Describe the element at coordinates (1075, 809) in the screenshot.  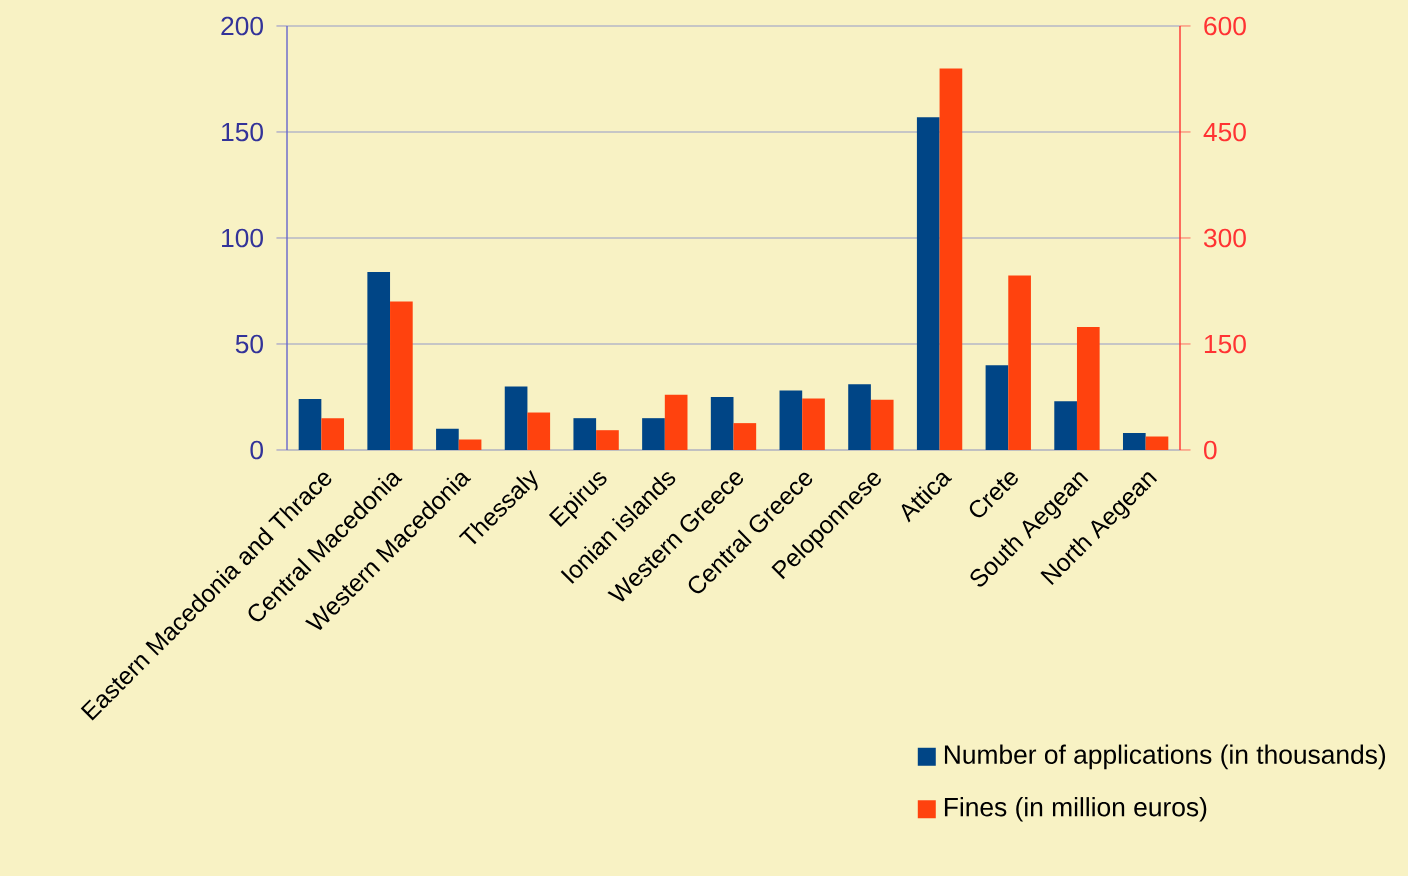
I see `legend-label: Fines (in million euros)` at that location.